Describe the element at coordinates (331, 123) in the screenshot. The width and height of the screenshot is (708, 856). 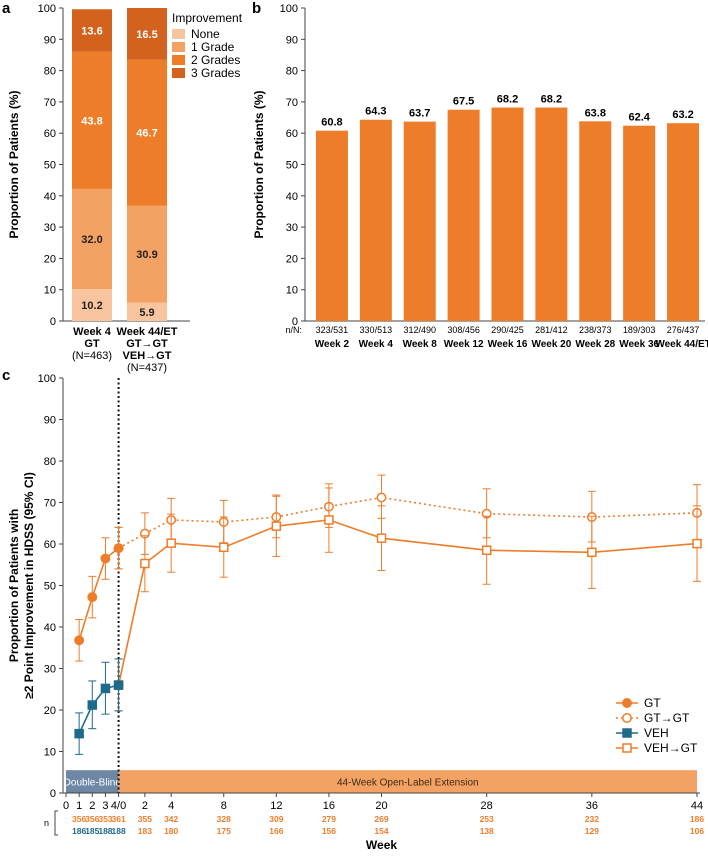
I see `b-bar-data-label: 60.8` at that location.